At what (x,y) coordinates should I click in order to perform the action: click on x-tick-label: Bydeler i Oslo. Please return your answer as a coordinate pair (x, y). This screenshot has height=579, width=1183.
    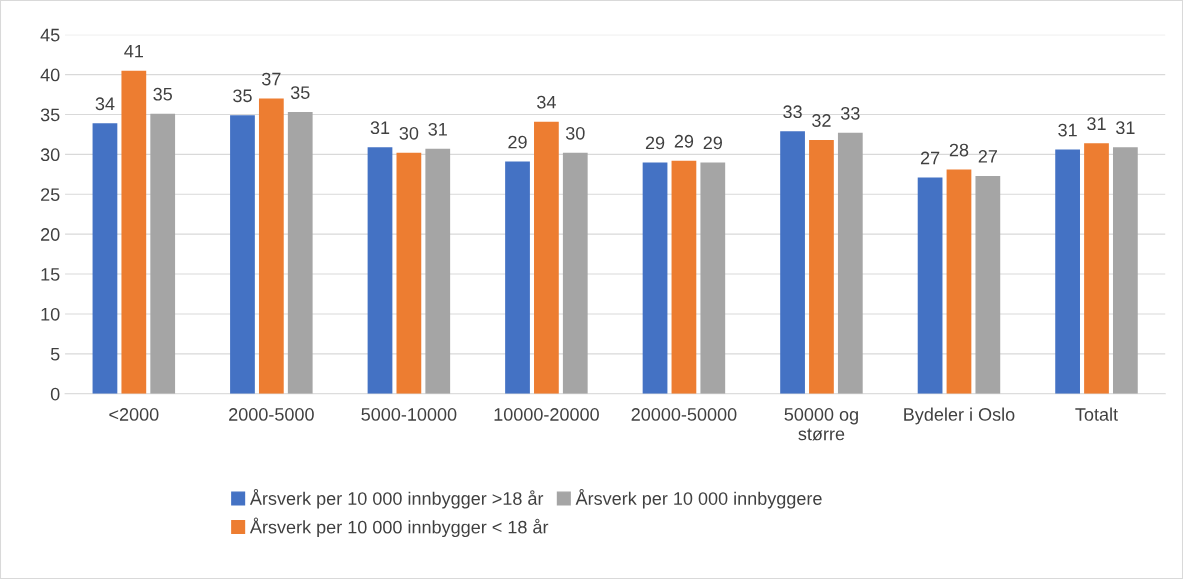
    Looking at the image, I should click on (959, 416).